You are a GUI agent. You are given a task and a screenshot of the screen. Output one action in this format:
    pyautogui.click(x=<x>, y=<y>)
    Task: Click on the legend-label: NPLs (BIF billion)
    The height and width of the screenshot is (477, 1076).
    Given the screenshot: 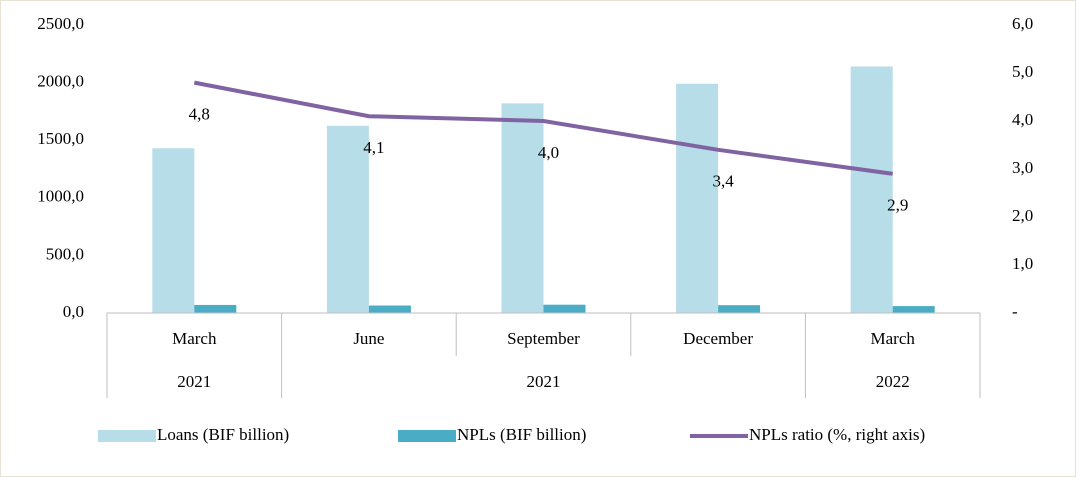 What is the action you would take?
    pyautogui.click(x=521, y=434)
    